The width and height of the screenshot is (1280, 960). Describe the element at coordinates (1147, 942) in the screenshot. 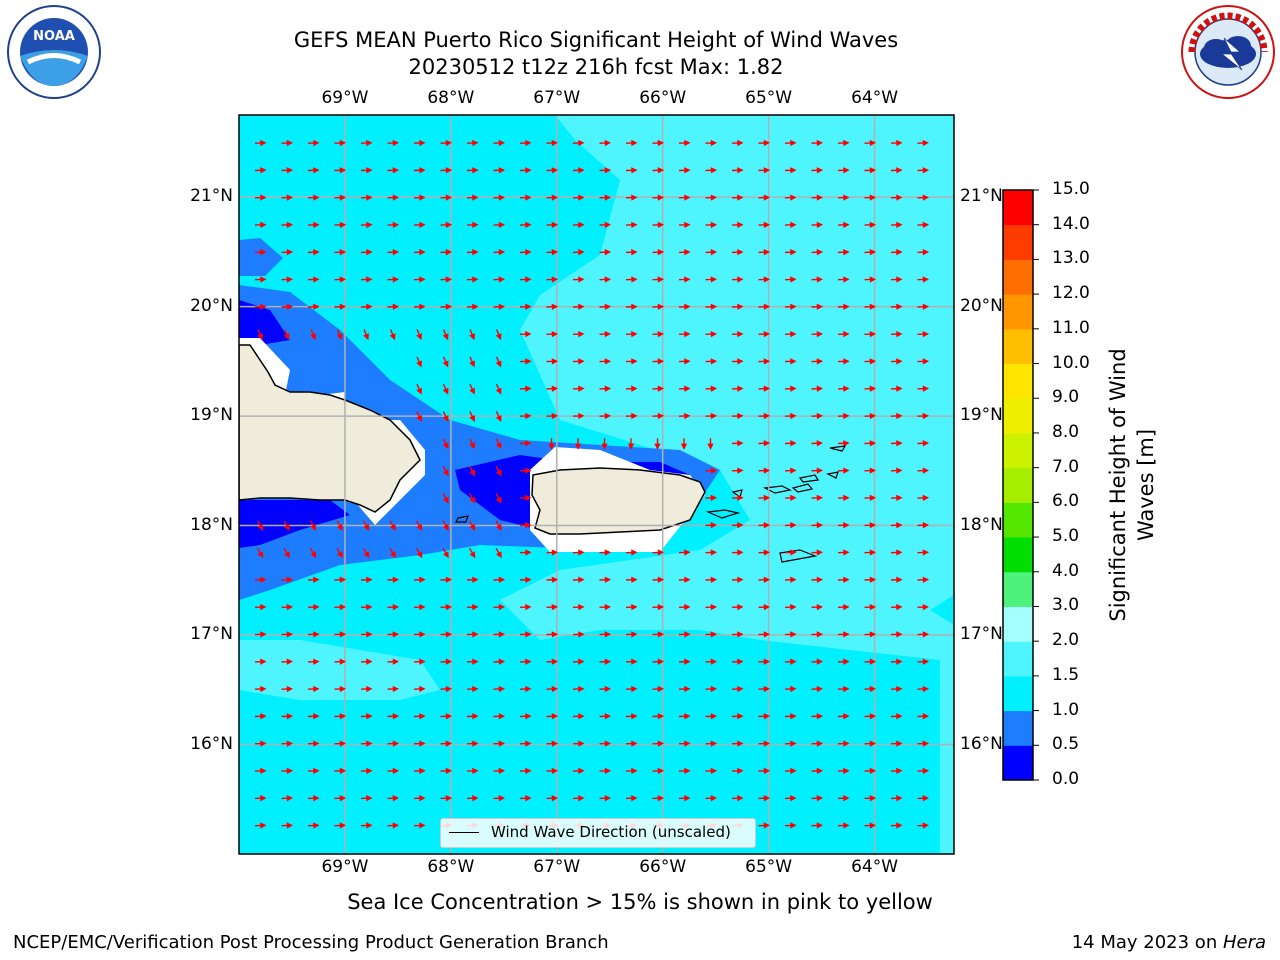

I see `footer-date-text: 14 May 2023 on` at that location.